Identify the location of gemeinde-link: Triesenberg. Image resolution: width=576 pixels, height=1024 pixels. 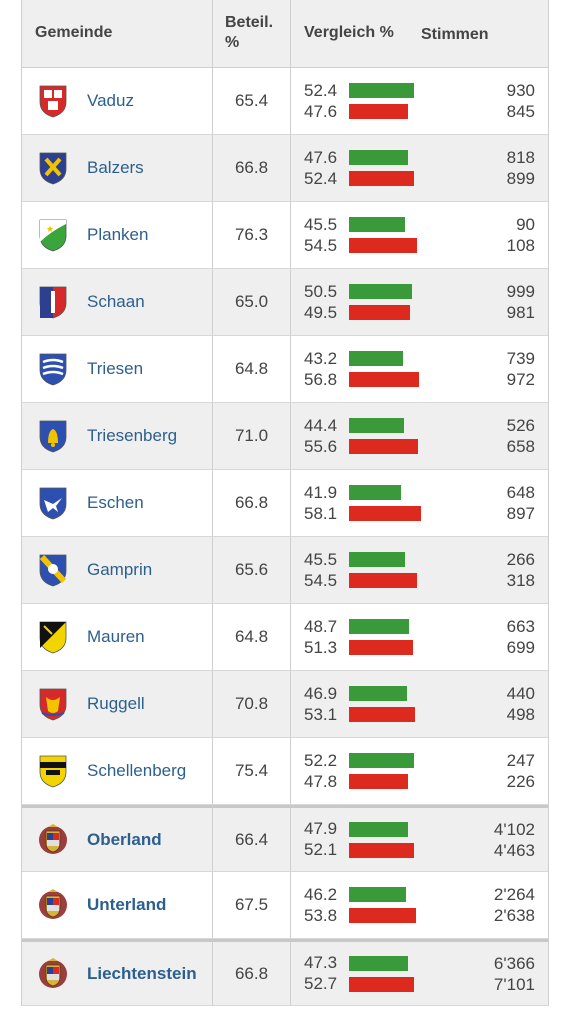
(132, 435).